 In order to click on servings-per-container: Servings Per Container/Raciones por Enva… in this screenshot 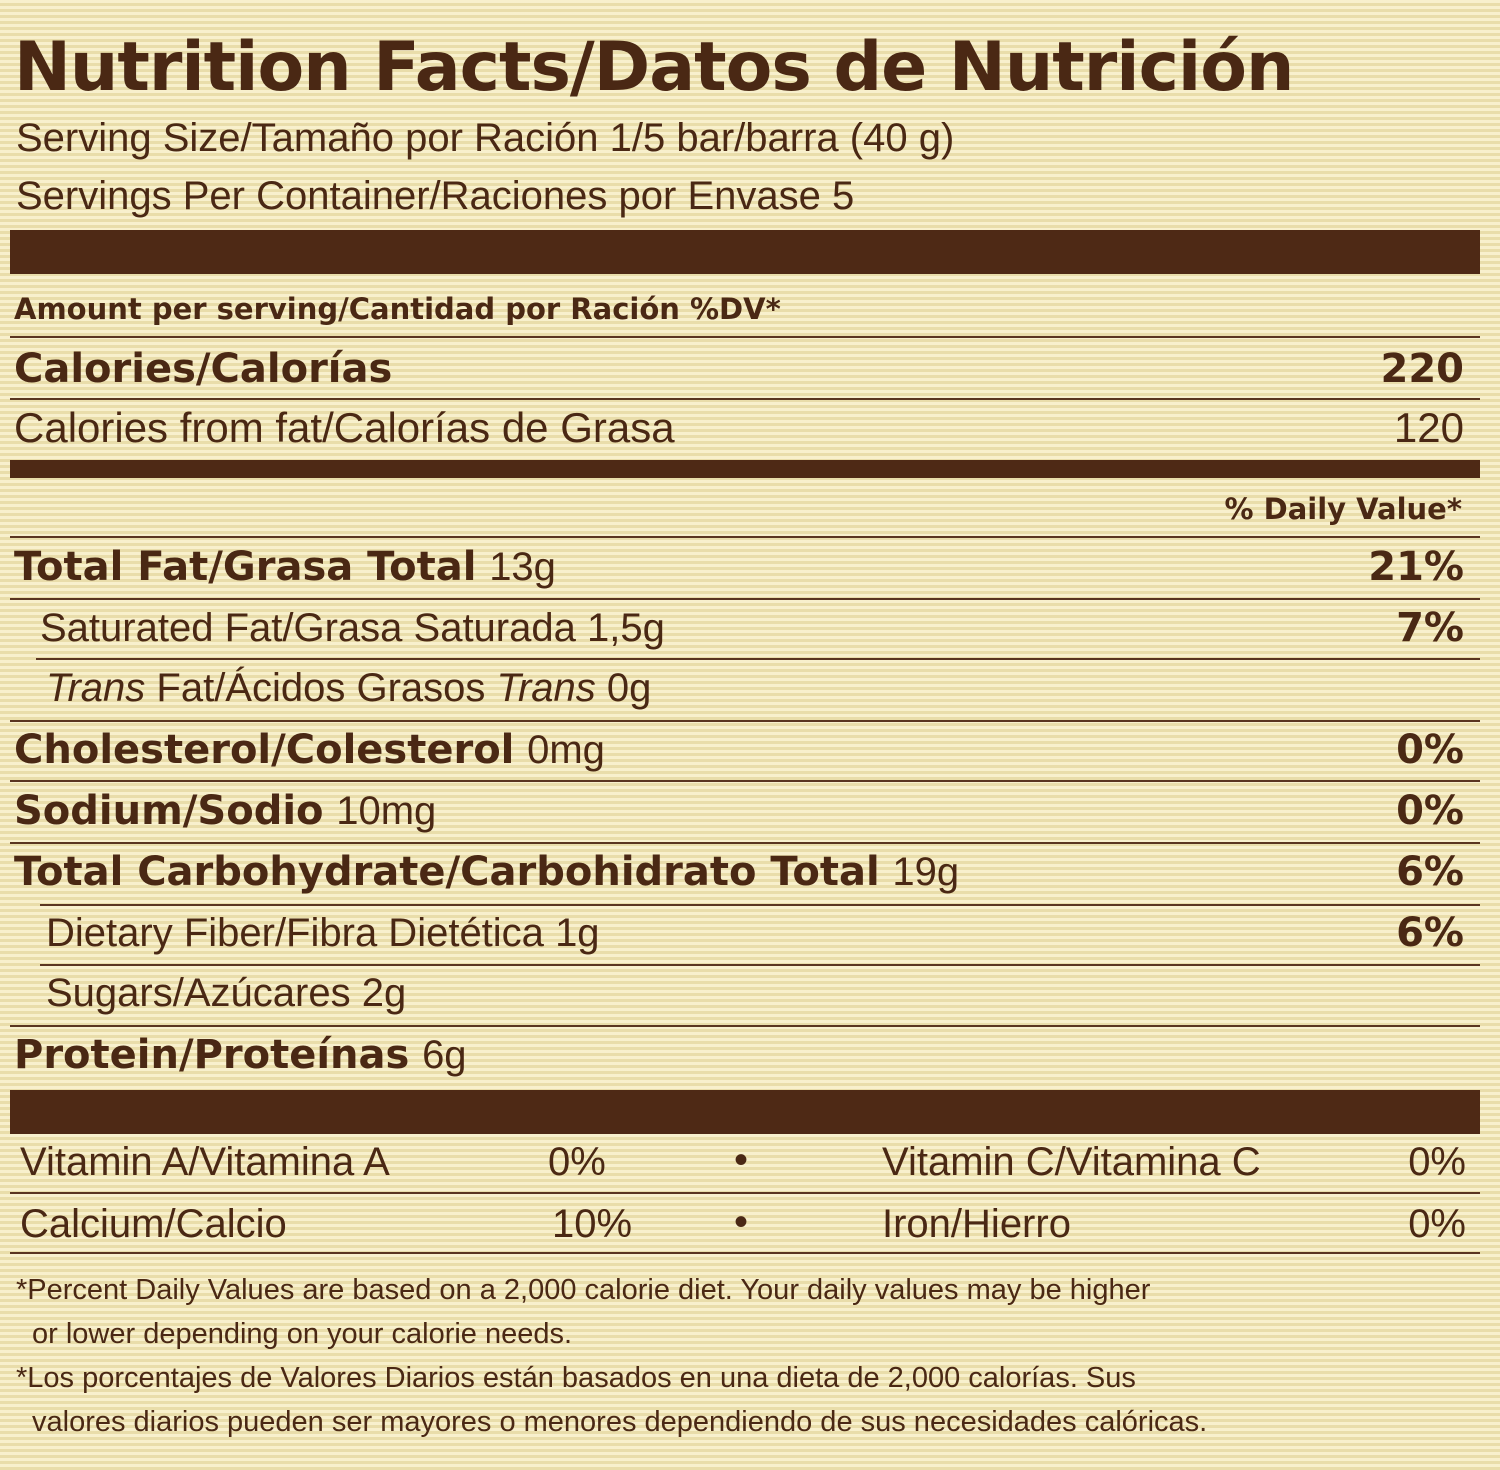, I will do `click(435, 196)`.